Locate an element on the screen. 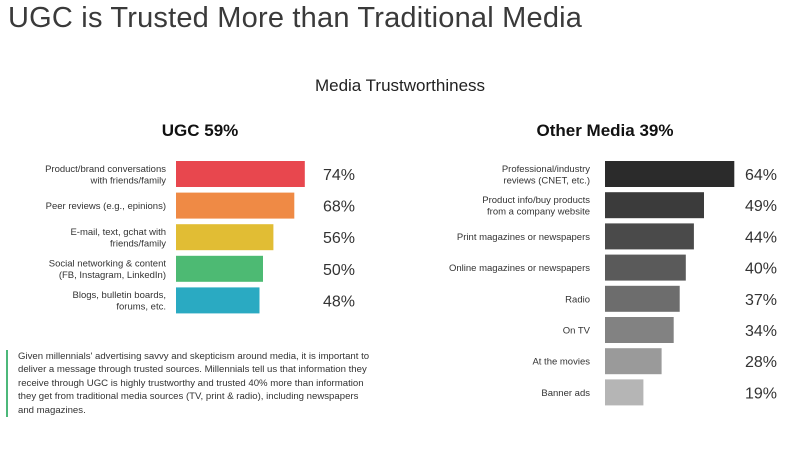  other-value-label: 40% is located at coordinates (761, 269).